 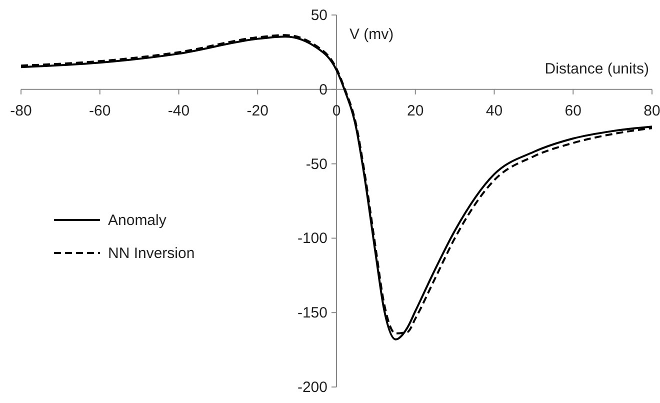 I want to click on x-tick-label: 40, so click(x=494, y=111).